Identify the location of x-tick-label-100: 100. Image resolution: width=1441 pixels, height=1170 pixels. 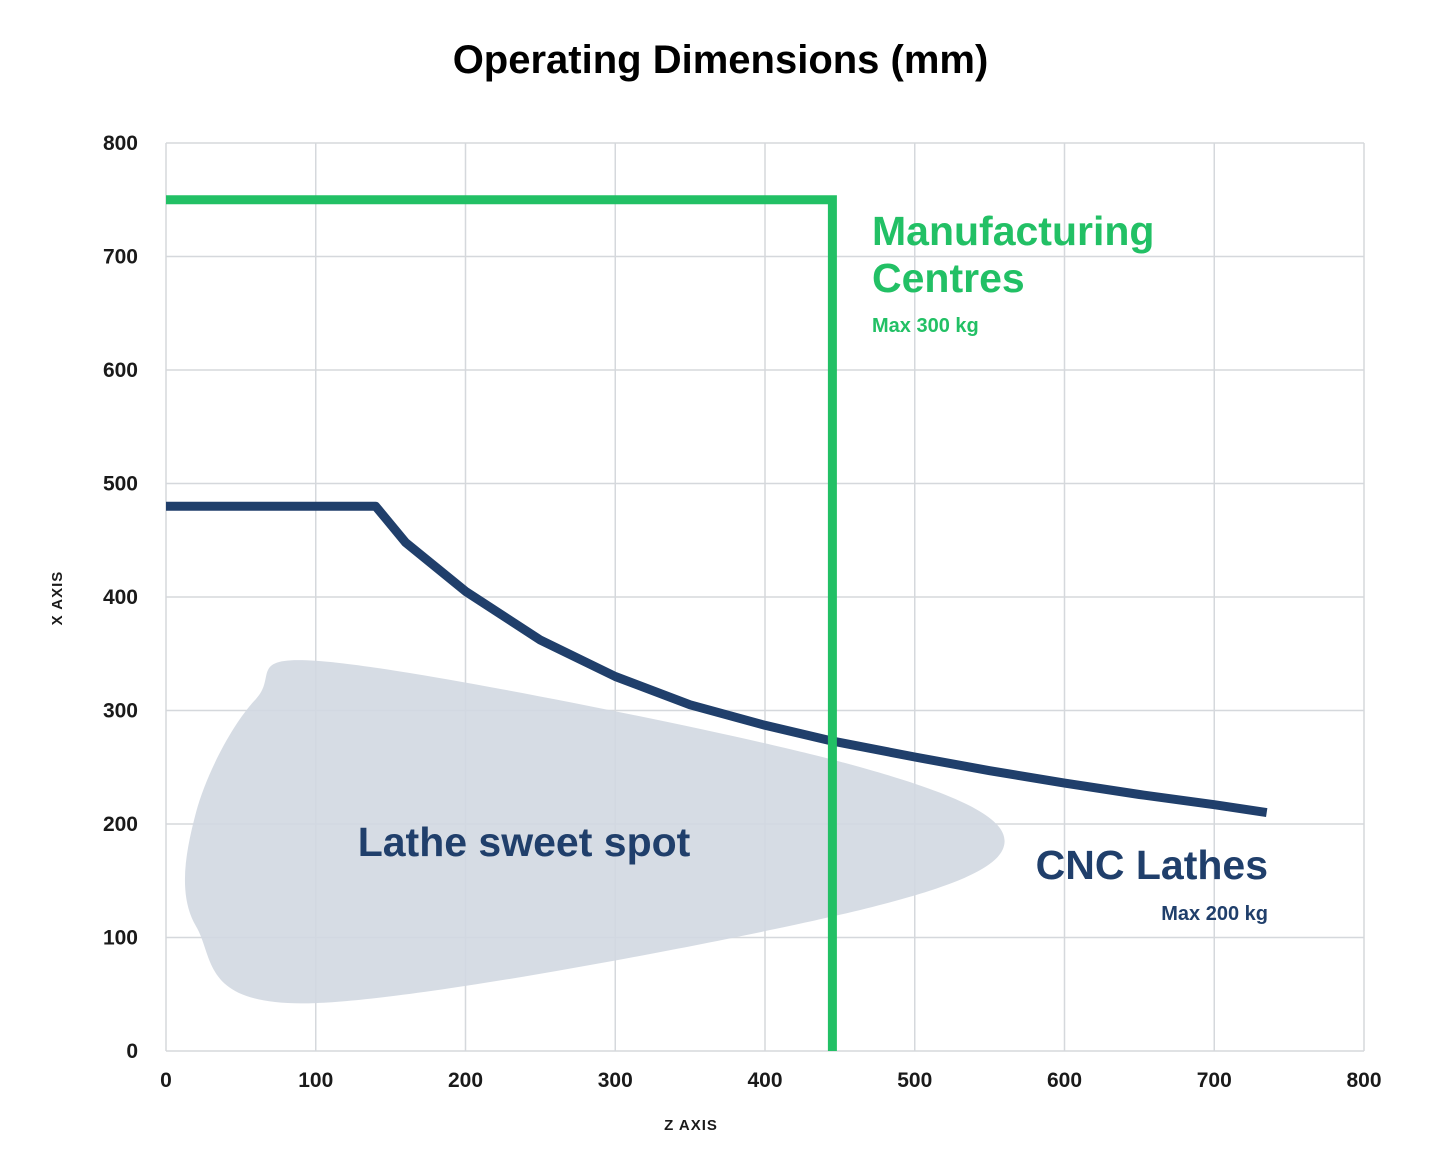
(315, 1080).